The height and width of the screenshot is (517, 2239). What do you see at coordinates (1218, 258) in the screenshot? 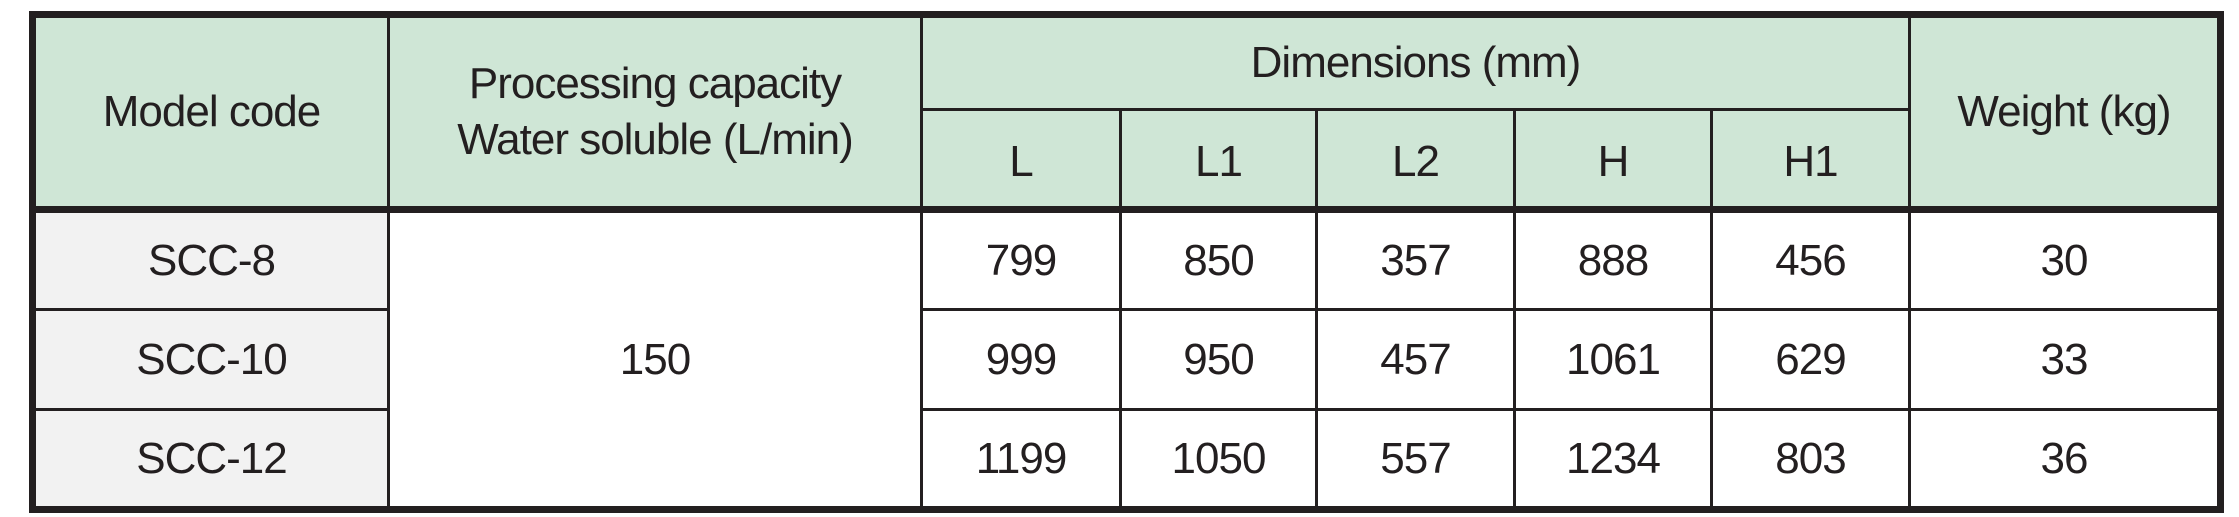
I see `dim-cell: 850` at bounding box center [1218, 258].